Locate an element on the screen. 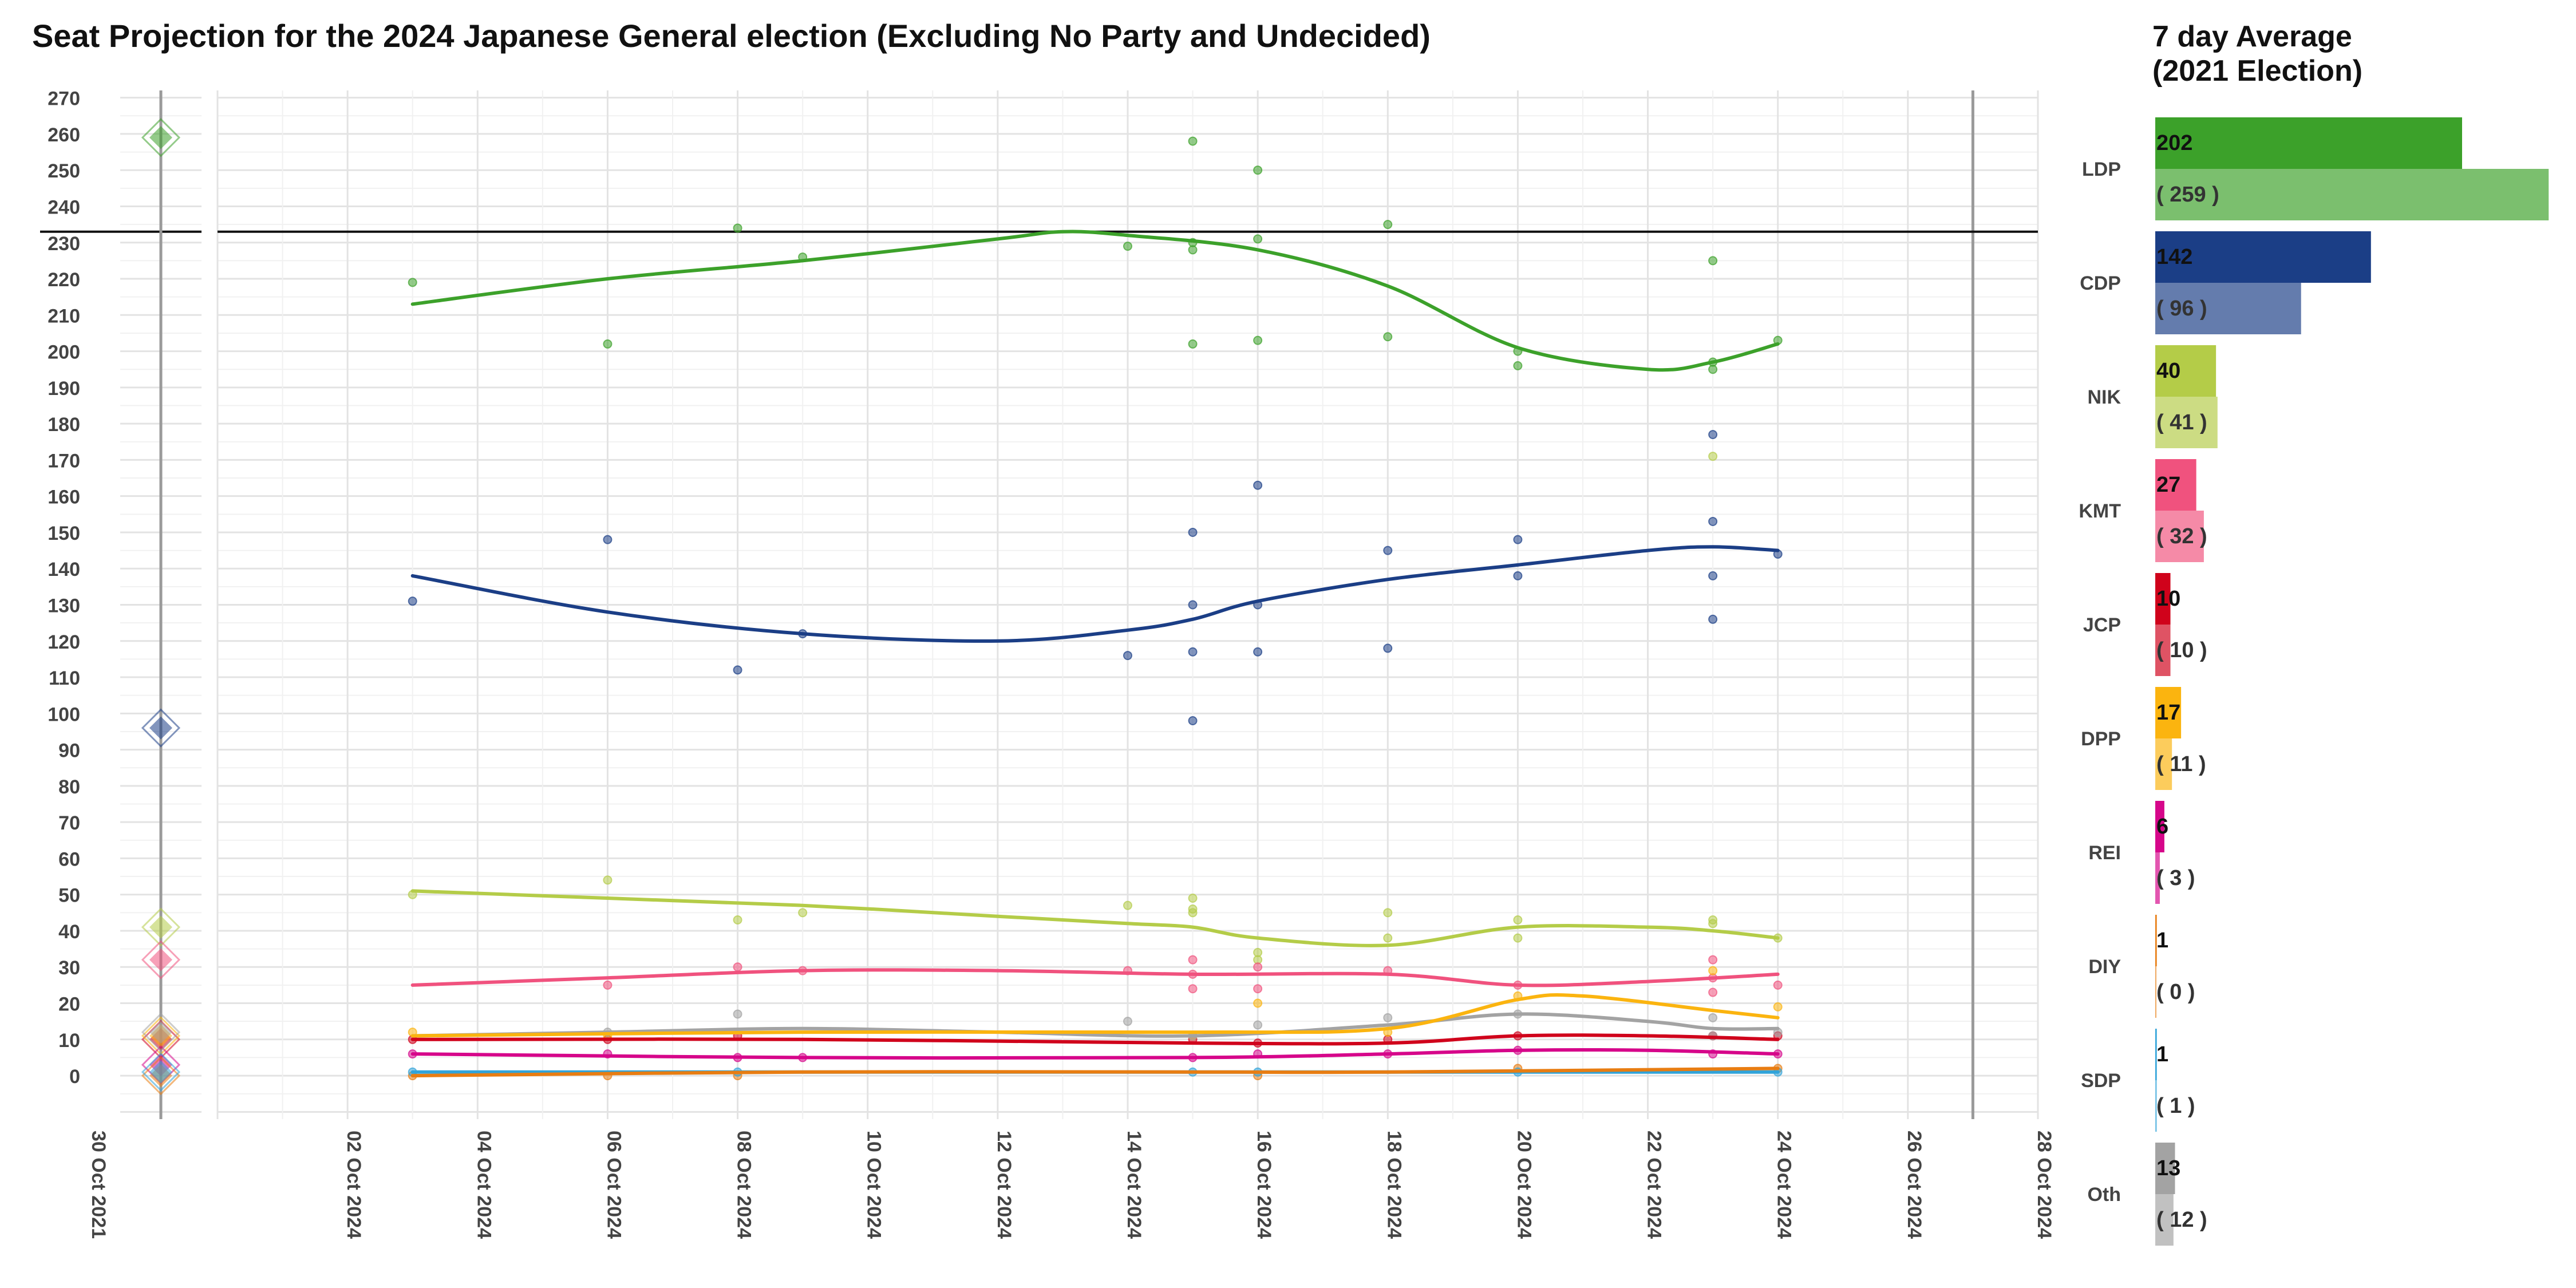 The height and width of the screenshot is (1288, 2576). y-tick-label: 240 is located at coordinates (64, 207).